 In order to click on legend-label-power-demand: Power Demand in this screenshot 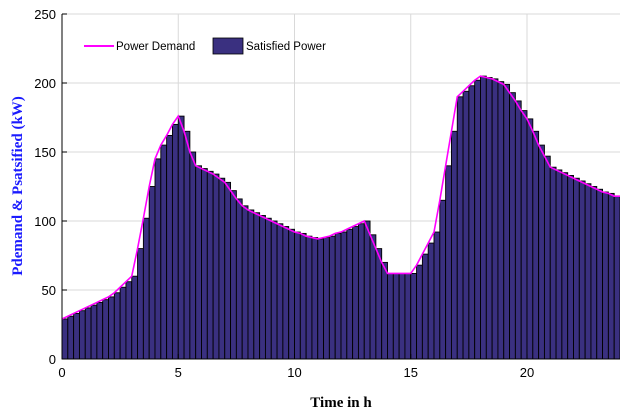, I will do `click(155, 47)`.